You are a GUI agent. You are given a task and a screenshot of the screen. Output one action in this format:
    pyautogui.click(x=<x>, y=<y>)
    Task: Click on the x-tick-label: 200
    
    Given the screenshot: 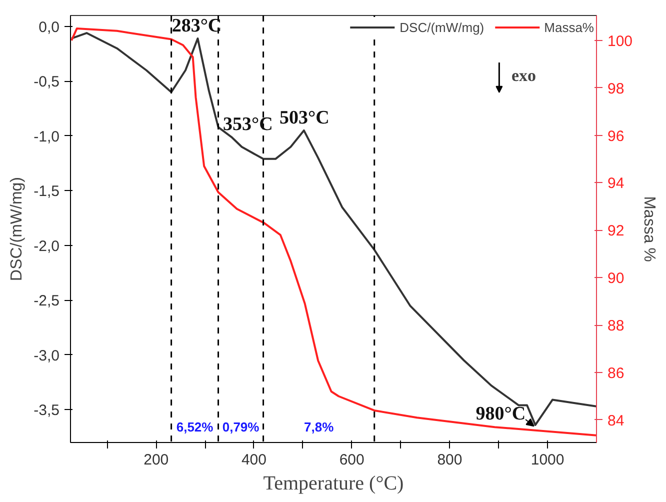 What is the action you would take?
    pyautogui.click(x=156, y=460)
    